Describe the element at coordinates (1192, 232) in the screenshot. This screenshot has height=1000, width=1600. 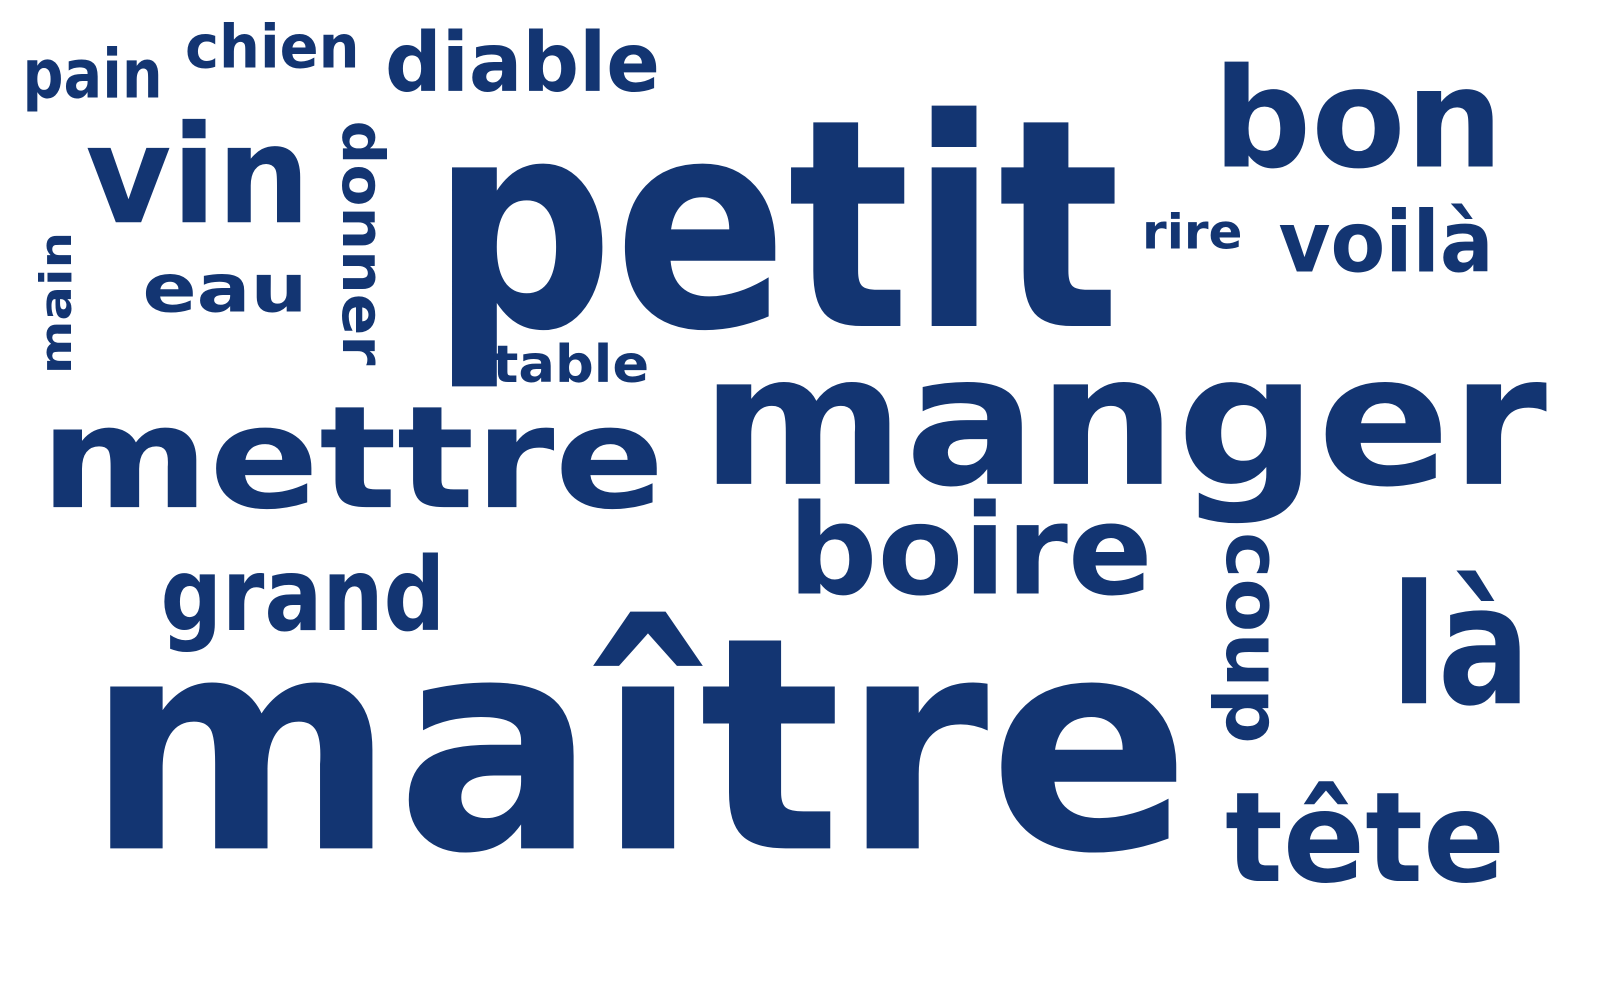
I see `word-rire: rire` at that location.